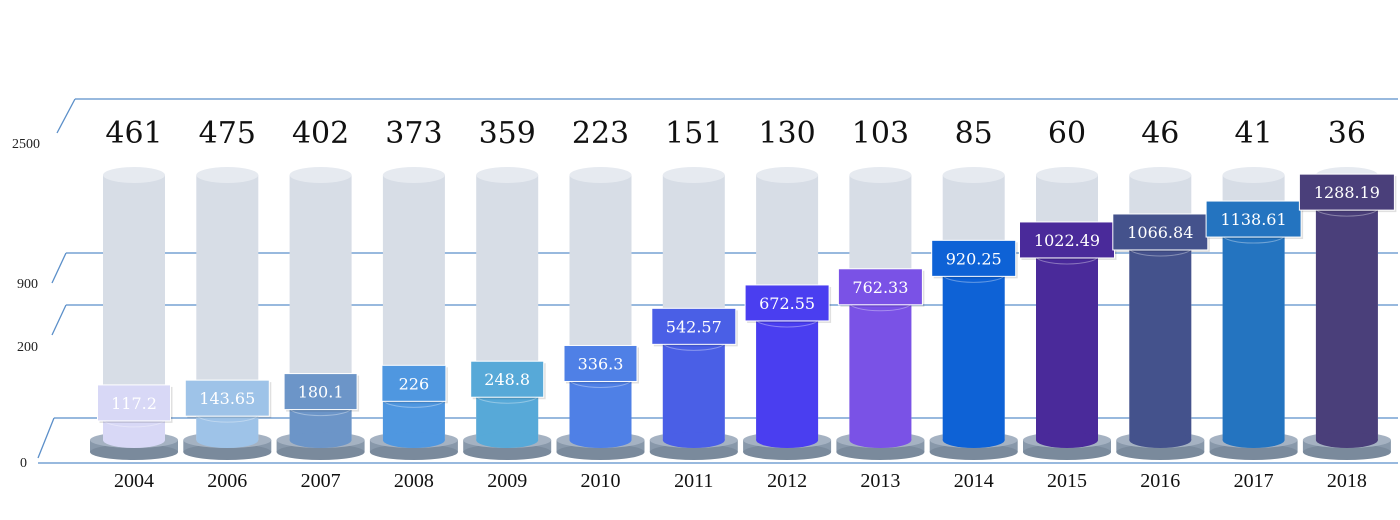 The height and width of the screenshot is (520, 1400). I want to click on x-tick-label: 2017, so click(1254, 481).